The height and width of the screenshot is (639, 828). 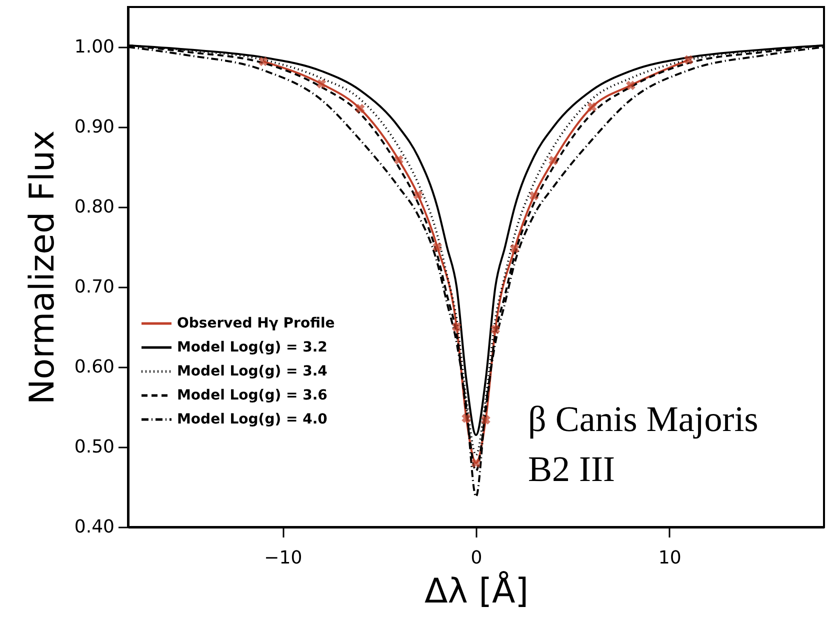 What do you see at coordinates (283, 558) in the screenshot?
I see `x-tick-label: −10` at bounding box center [283, 558].